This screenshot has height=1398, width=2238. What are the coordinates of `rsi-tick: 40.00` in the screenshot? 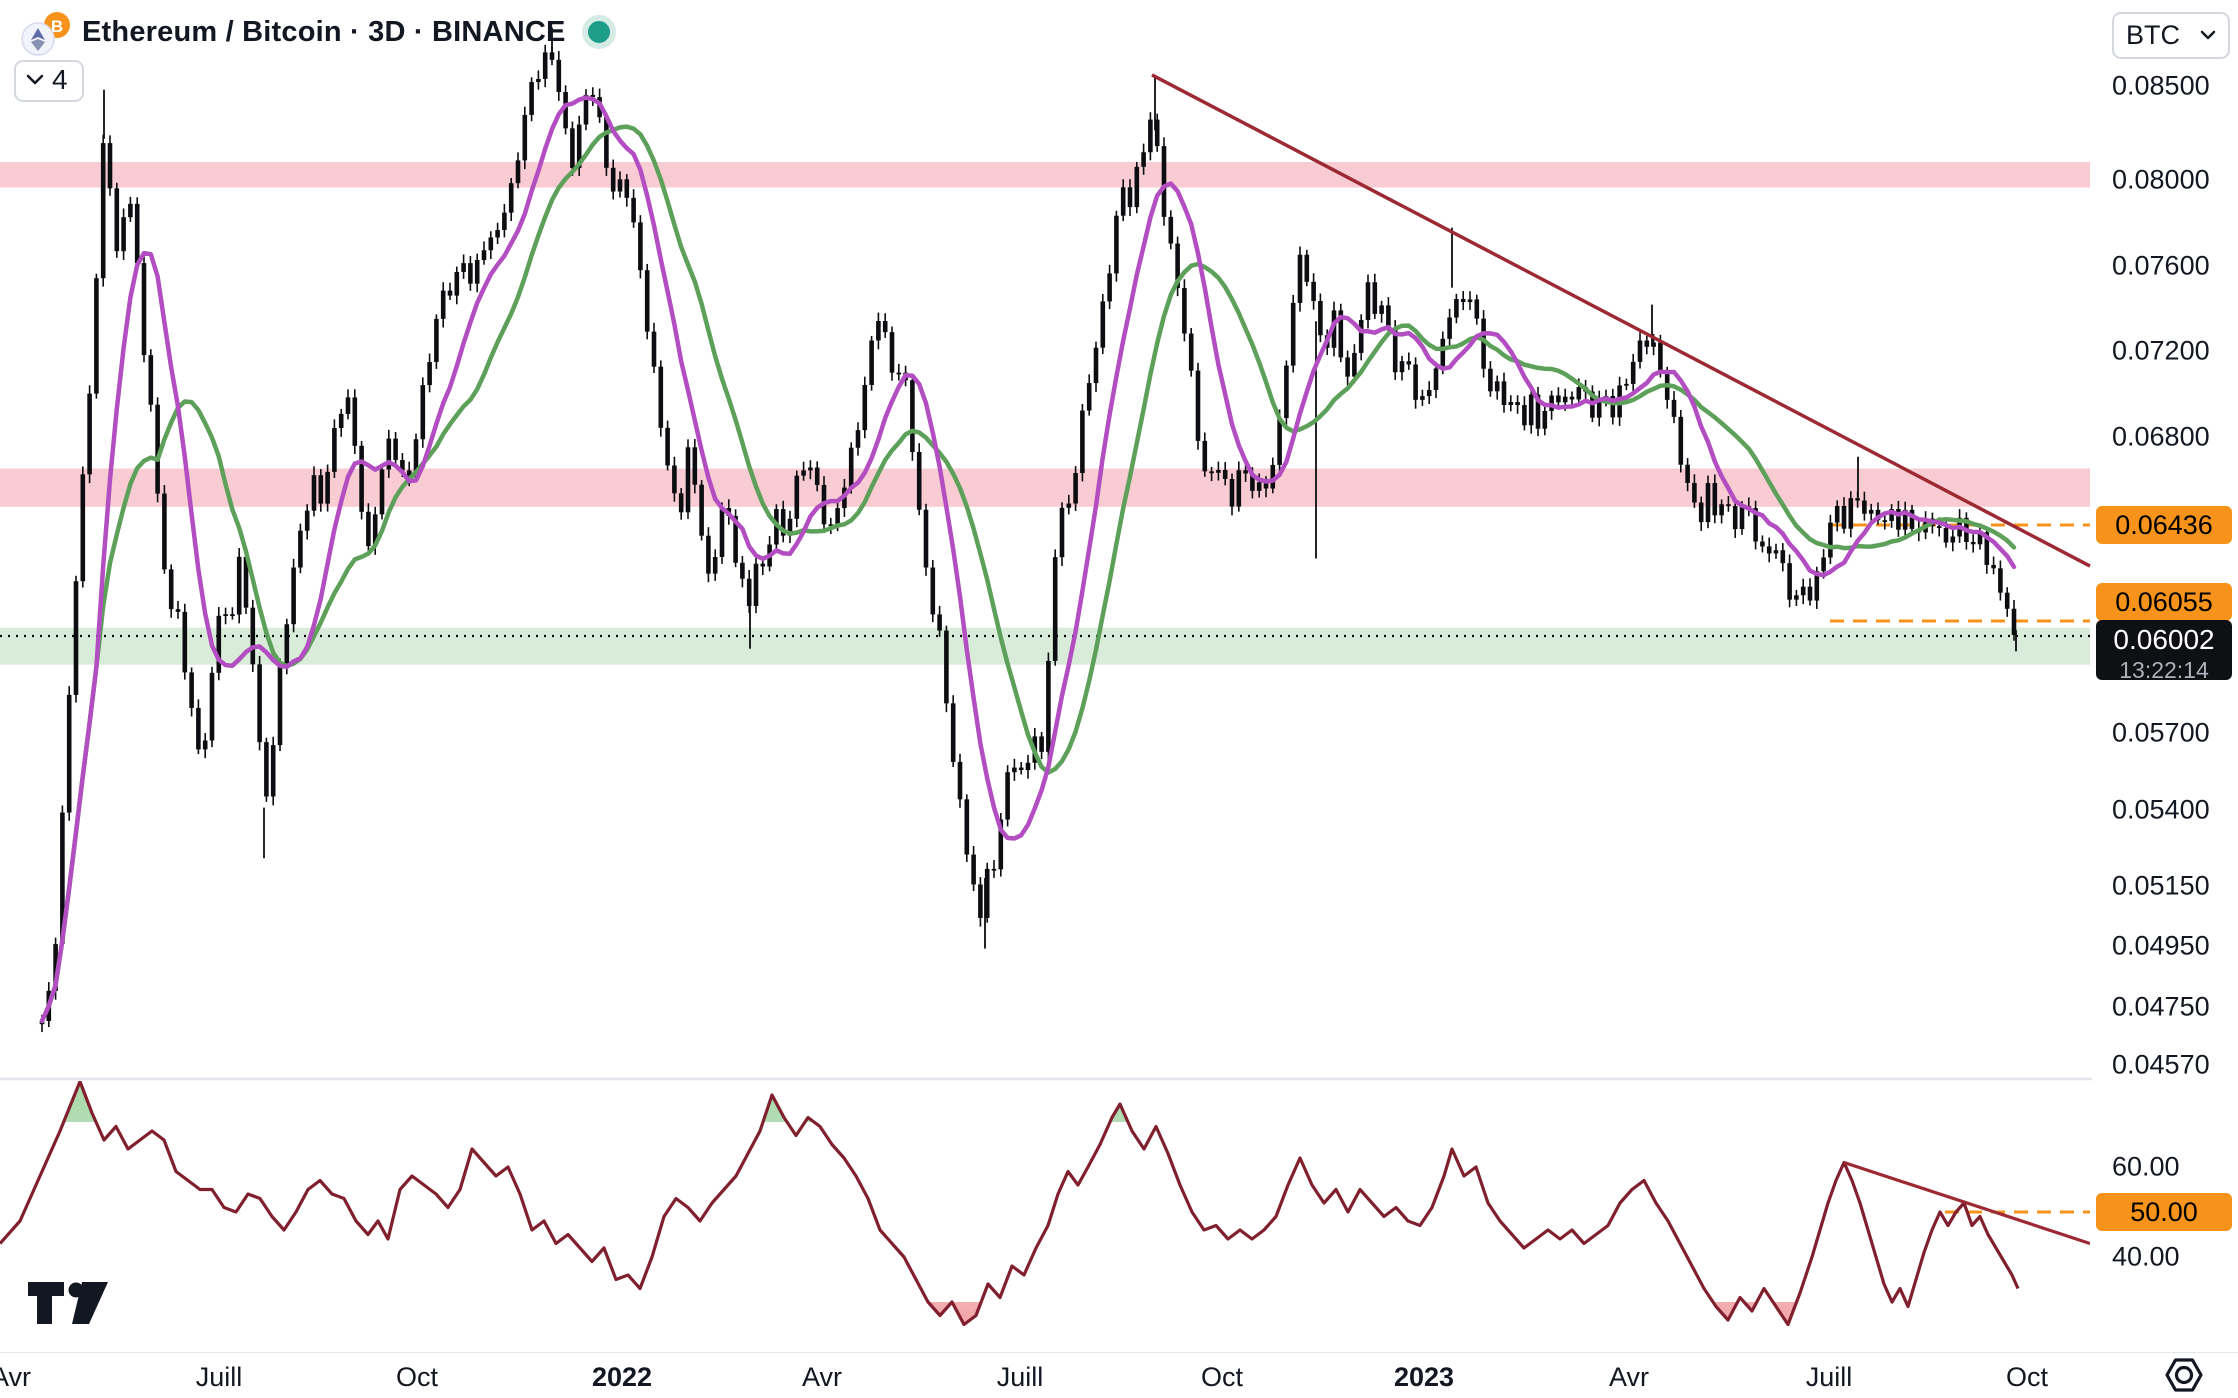 It's located at (2146, 1256).